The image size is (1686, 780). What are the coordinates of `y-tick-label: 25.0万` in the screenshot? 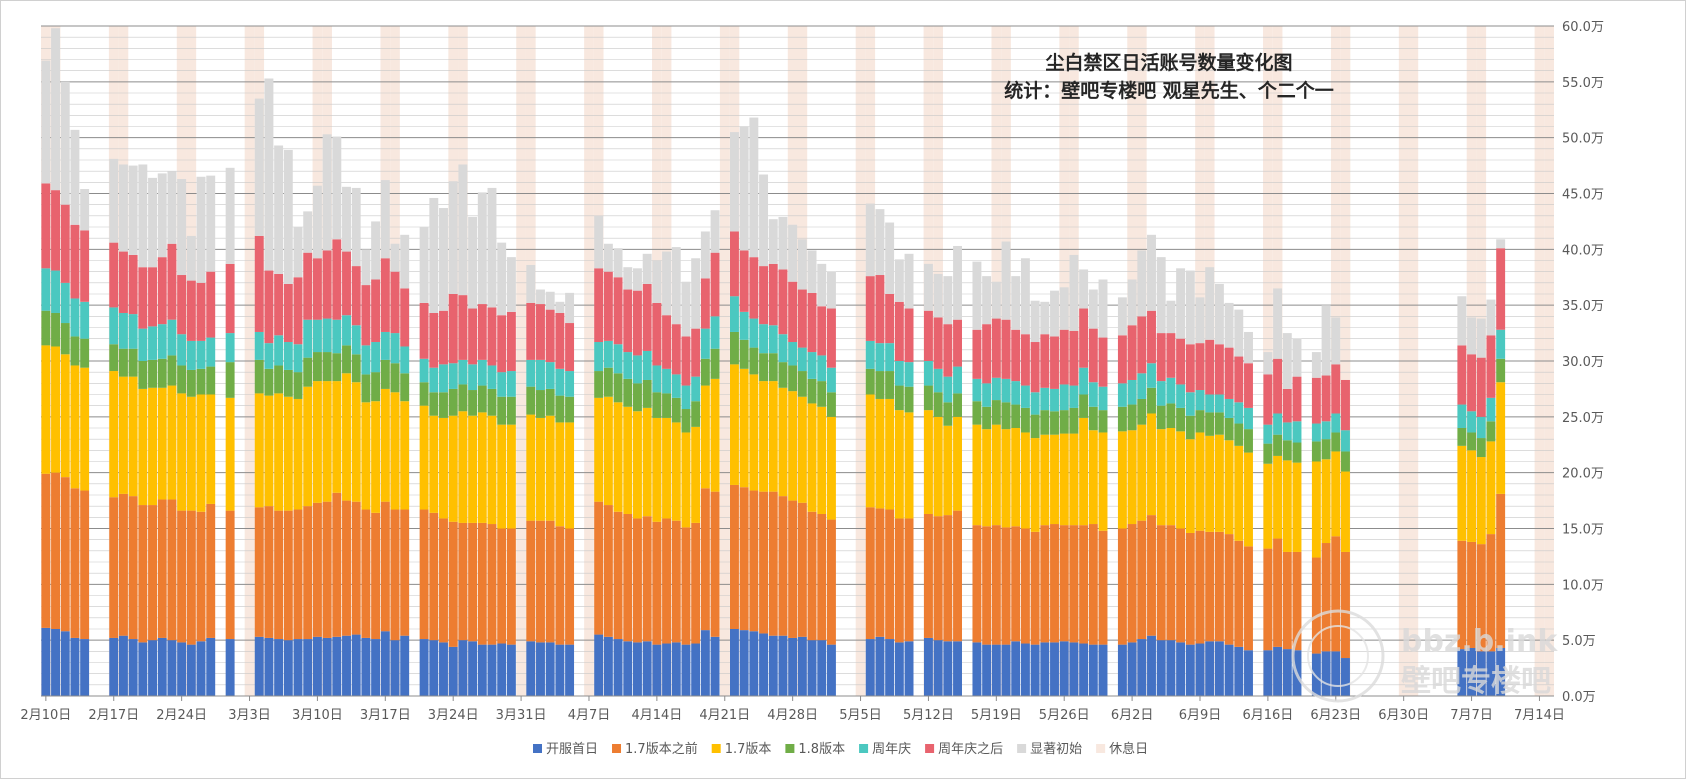 It's located at (1583, 418).